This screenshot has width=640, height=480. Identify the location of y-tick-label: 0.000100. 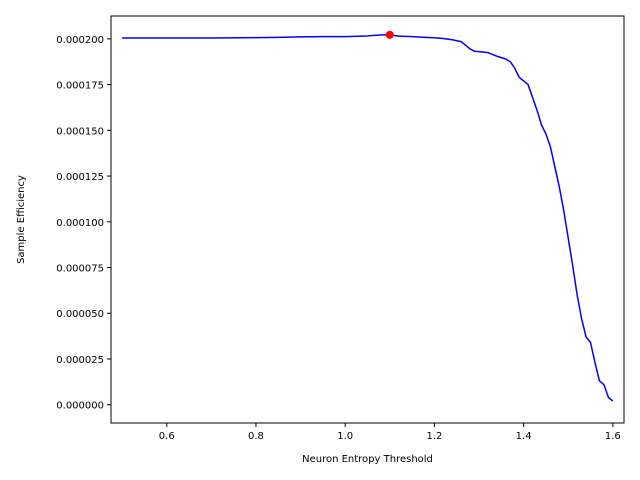
(80, 223).